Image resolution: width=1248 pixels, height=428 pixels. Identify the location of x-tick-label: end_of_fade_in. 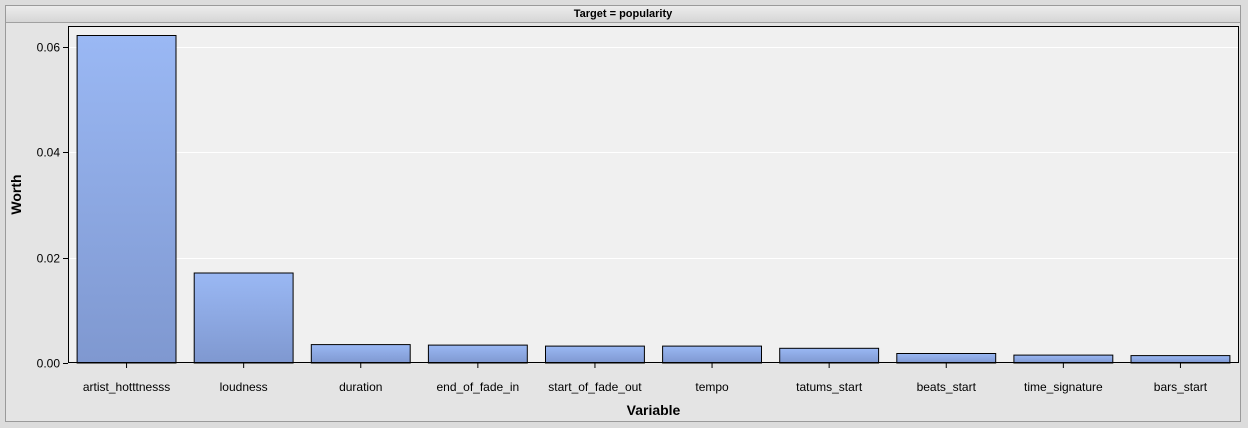
(477, 387).